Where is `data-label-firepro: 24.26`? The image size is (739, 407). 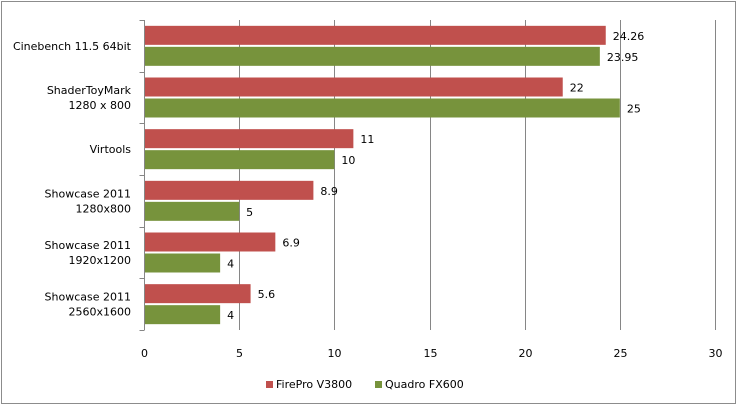
data-label-firepro: 24.26 is located at coordinates (629, 36).